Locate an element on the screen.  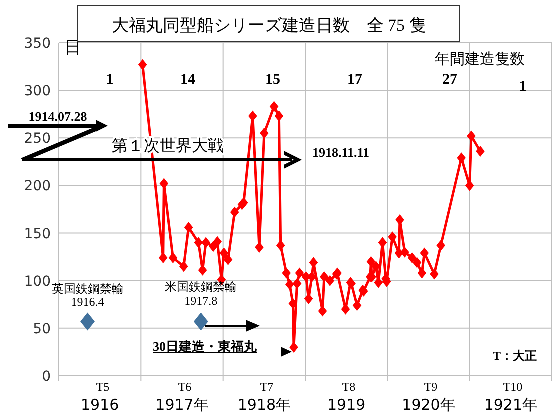
annotation: 27 is located at coordinates (450, 80).